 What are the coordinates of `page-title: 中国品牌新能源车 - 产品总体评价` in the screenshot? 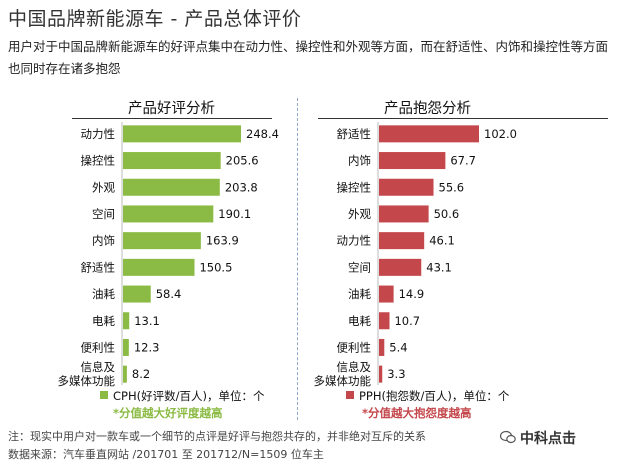 It's located at (155, 19).